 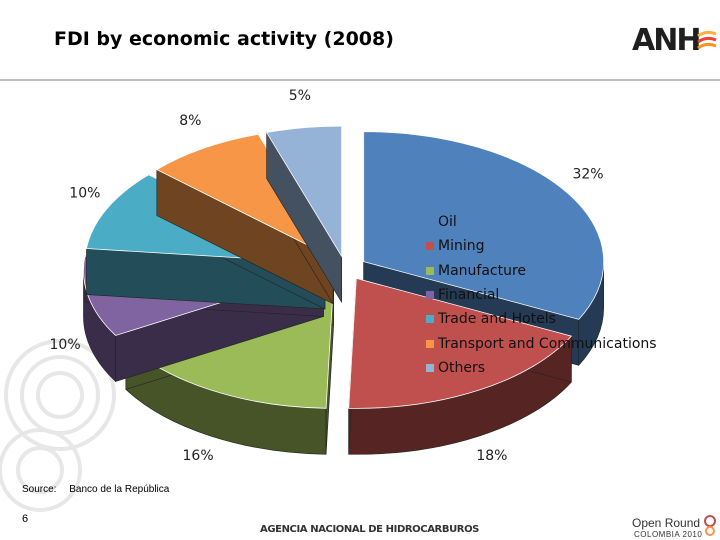 I want to click on legend-label: Mining, so click(x=461, y=246).